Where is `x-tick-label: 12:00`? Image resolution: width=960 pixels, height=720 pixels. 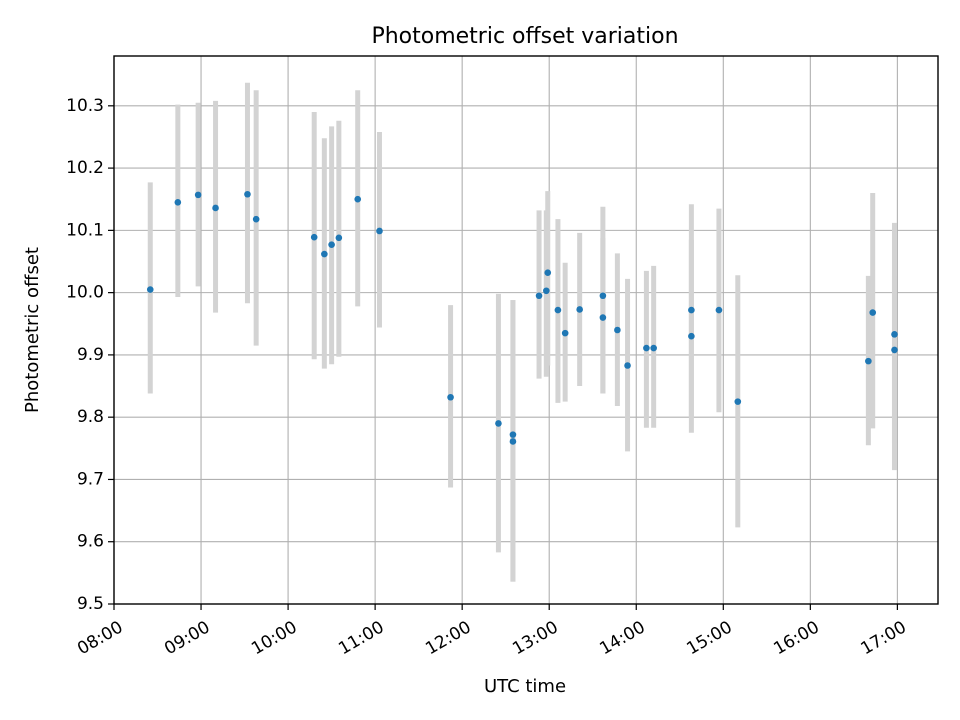 x-tick-label: 12:00 is located at coordinates (448, 638).